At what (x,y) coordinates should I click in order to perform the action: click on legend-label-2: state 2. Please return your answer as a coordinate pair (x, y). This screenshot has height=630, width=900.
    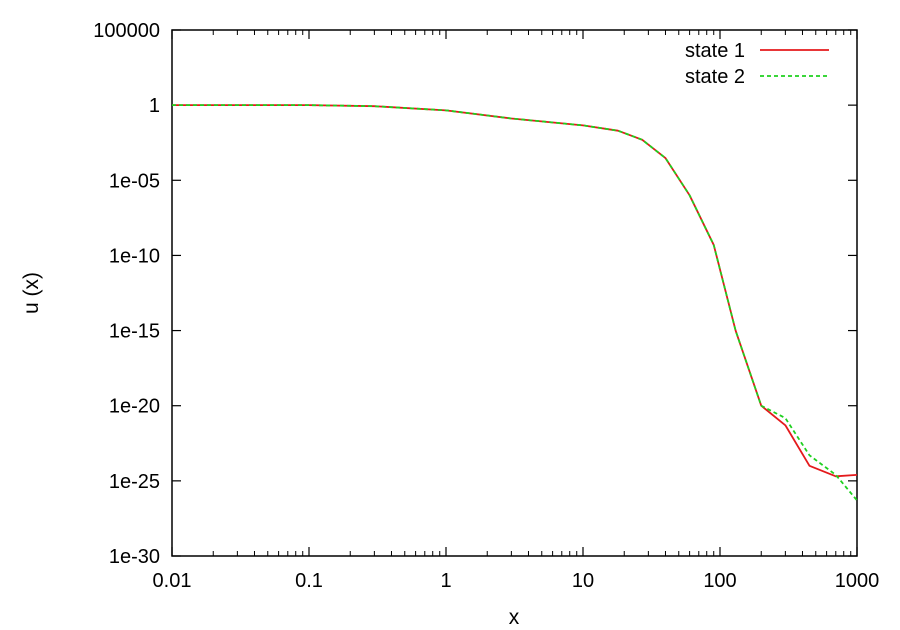
    Looking at the image, I should click on (715, 77).